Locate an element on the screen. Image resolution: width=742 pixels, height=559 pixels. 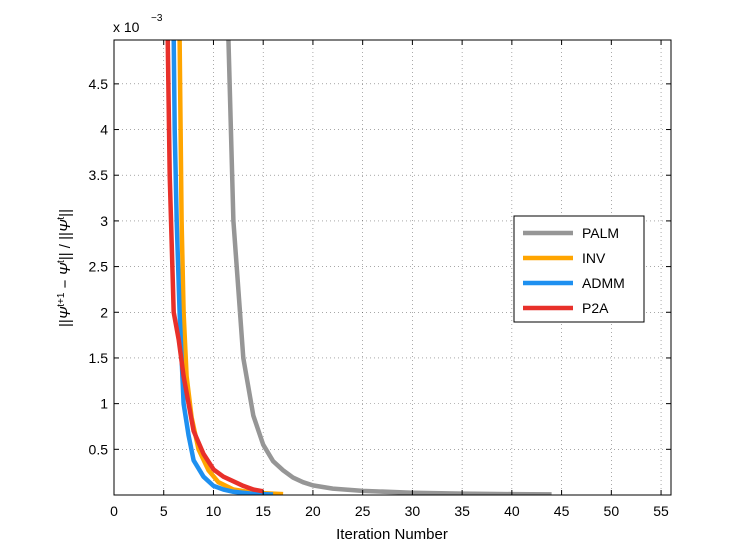
x-axis-label: Iteration Number is located at coordinates (392, 534).